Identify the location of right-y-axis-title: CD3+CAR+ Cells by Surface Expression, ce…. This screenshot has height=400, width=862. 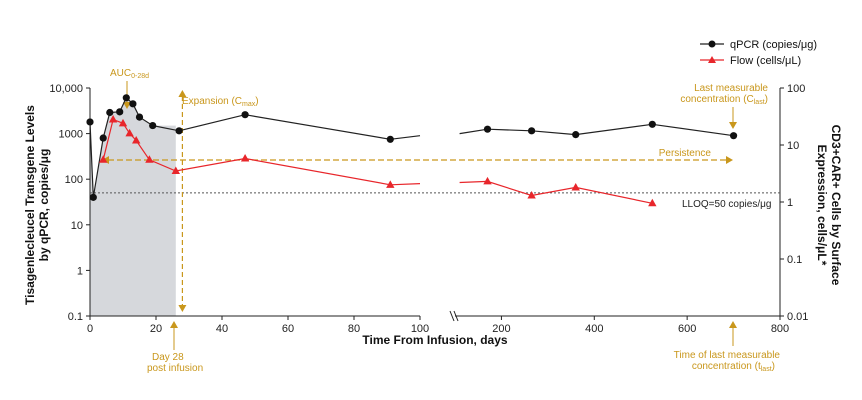
(829, 205).